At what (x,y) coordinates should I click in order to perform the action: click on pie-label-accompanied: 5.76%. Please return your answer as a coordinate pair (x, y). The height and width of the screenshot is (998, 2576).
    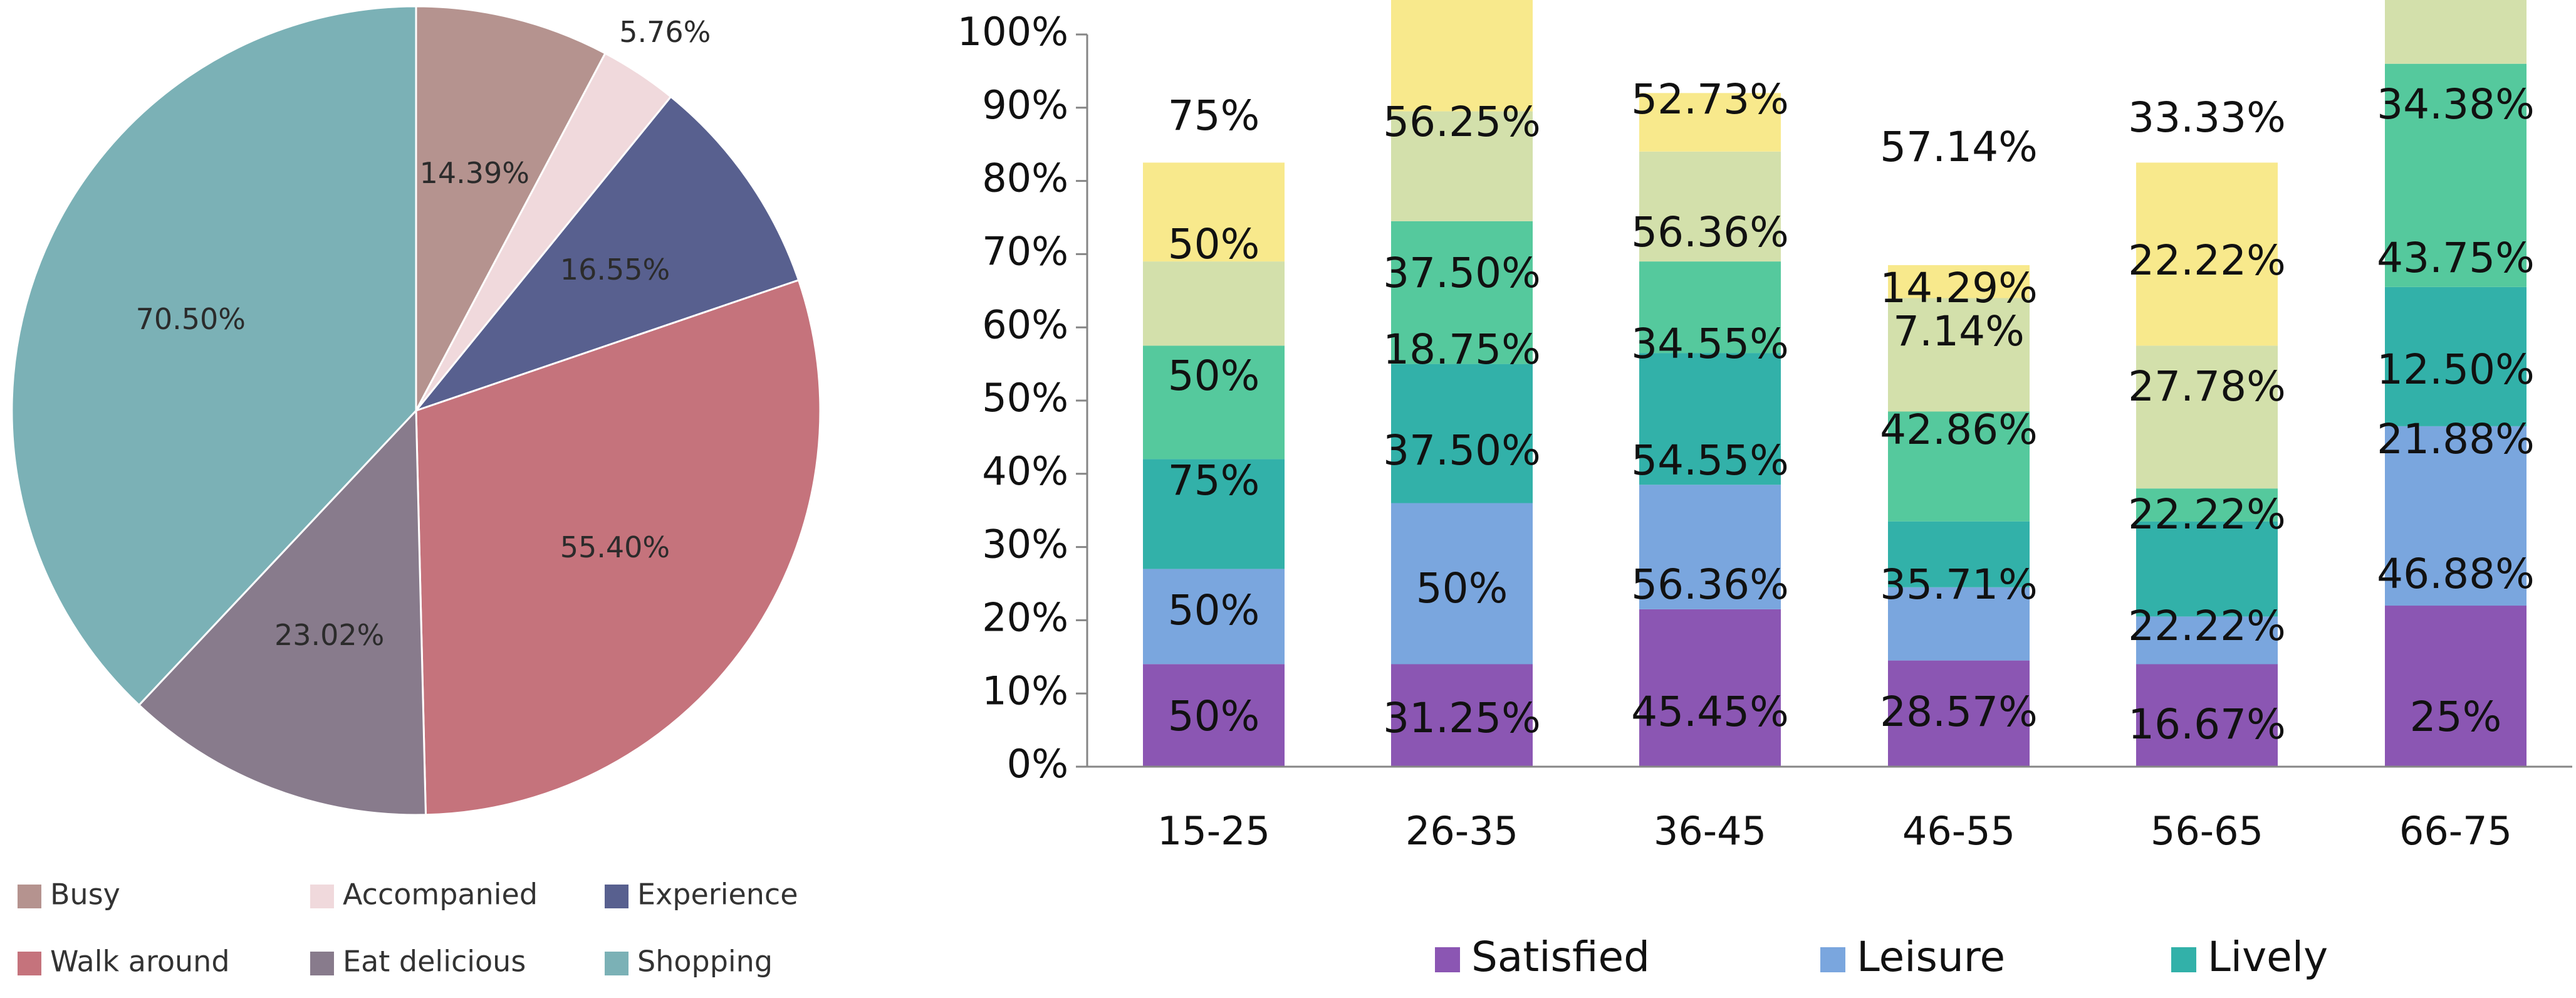
    Looking at the image, I should click on (665, 32).